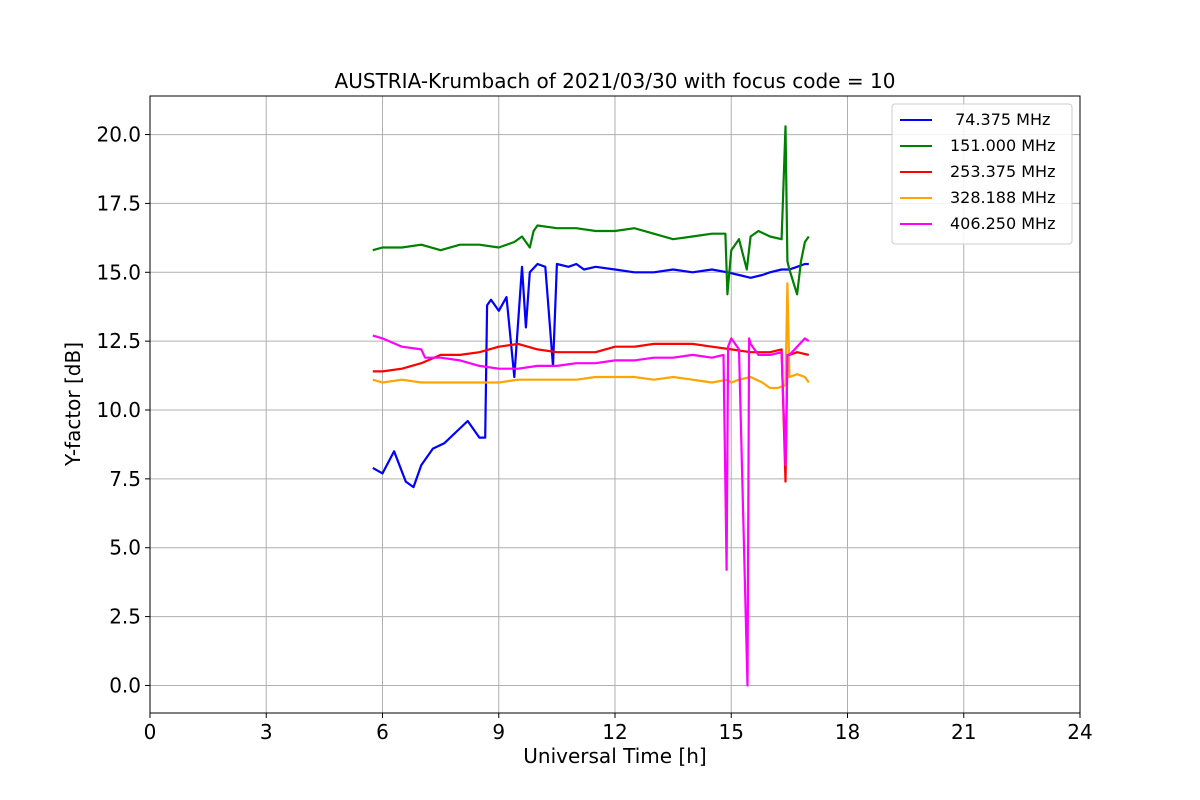  Describe the element at coordinates (118, 272) in the screenshot. I see `y-tick-label: 15.0` at that location.